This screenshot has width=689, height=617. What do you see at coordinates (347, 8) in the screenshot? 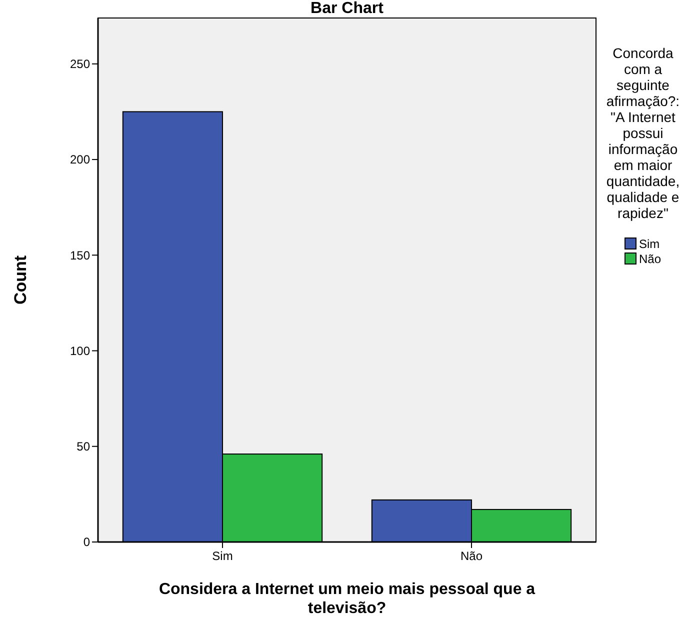
I see `chart-title: Bar Chart` at bounding box center [347, 8].